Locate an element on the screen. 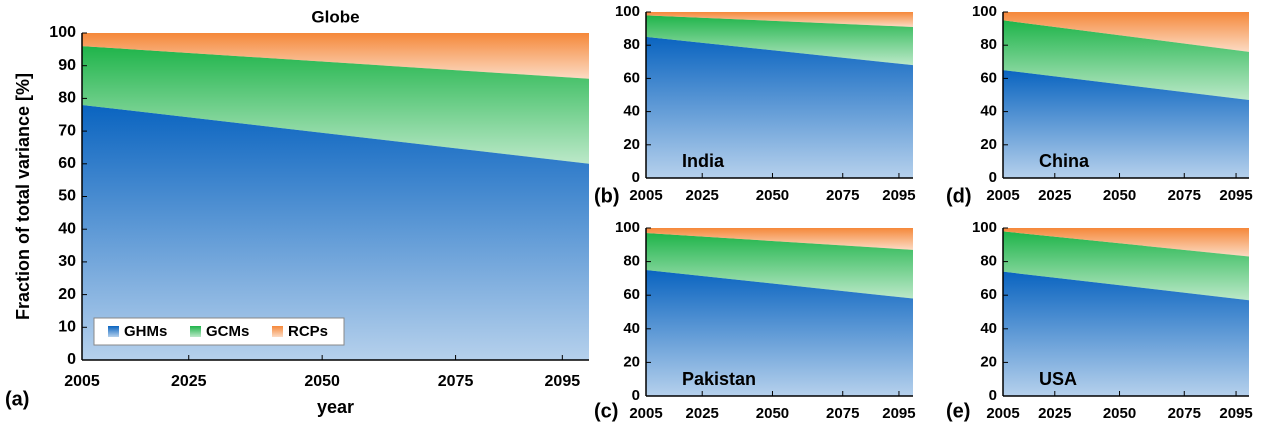 This screenshot has height=428, width=1262. y-tick-label: 90 is located at coordinates (67, 65).